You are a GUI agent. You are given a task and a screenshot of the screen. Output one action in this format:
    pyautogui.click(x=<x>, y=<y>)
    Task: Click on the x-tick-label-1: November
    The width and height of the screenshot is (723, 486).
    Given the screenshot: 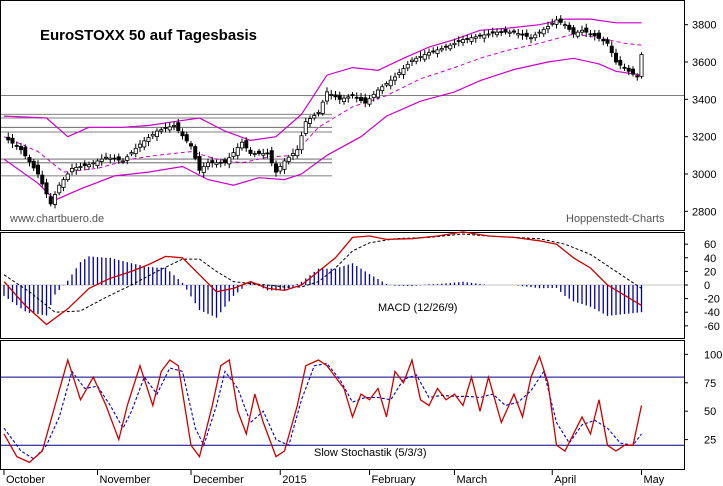 What is the action you would take?
    pyautogui.click(x=125, y=480)
    